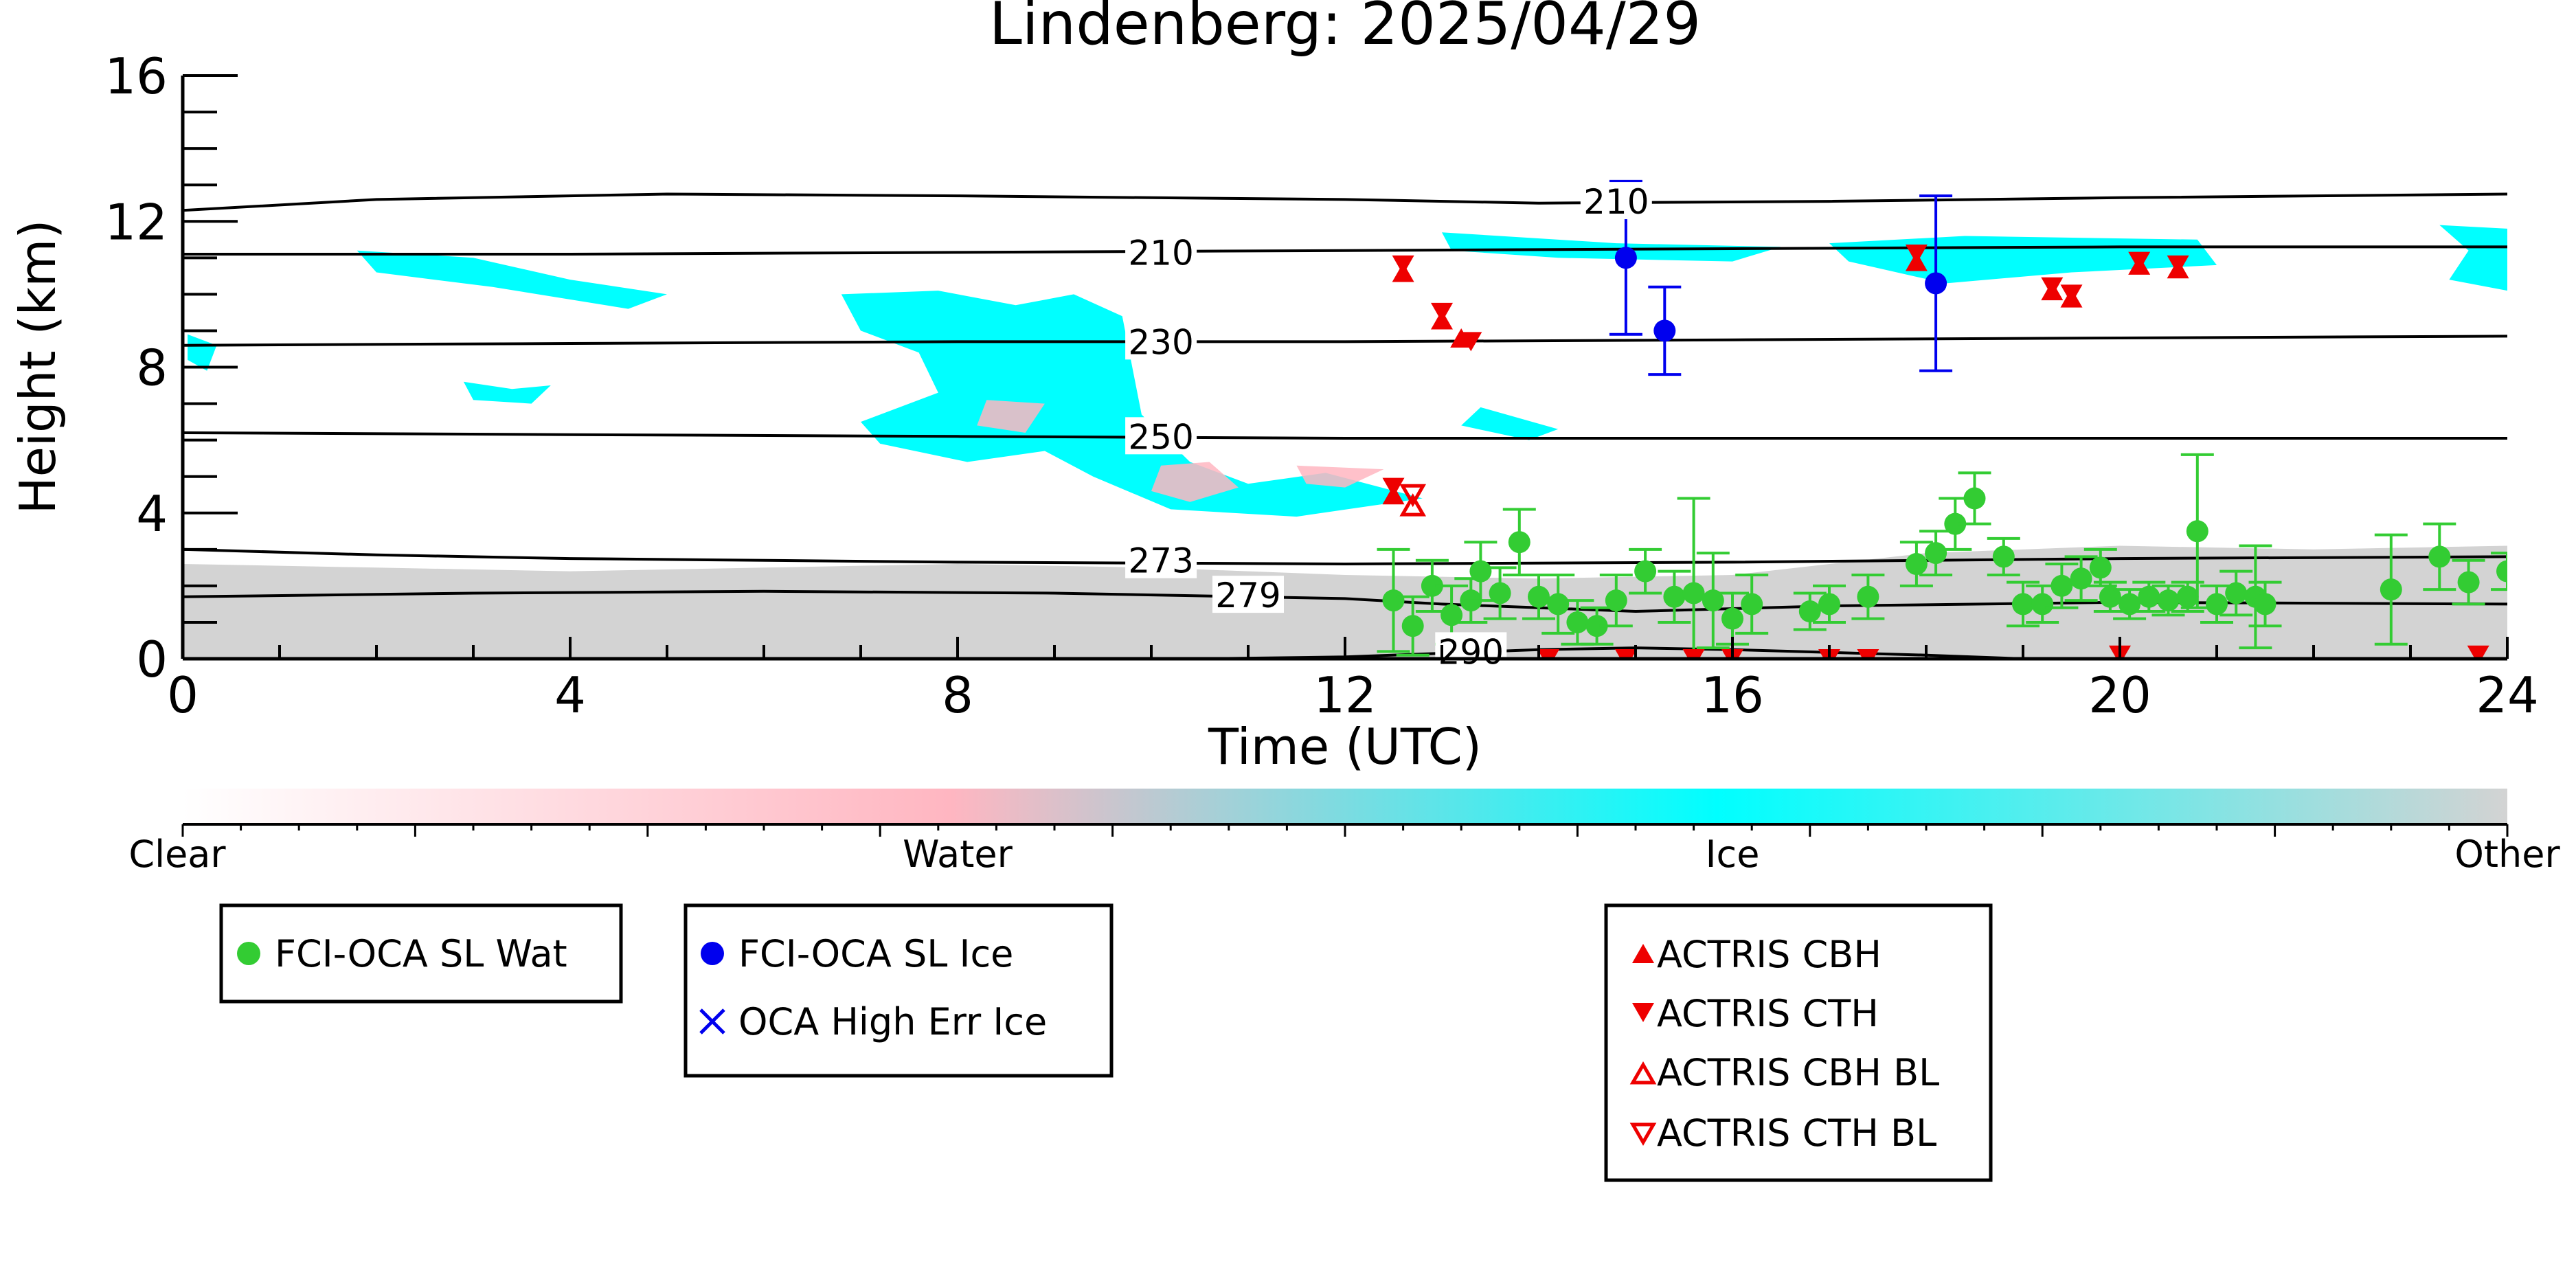 This screenshot has width=2576, height=1288. What do you see at coordinates (177, 854) in the screenshot?
I see `colorbar-label-clear: Clear` at bounding box center [177, 854].